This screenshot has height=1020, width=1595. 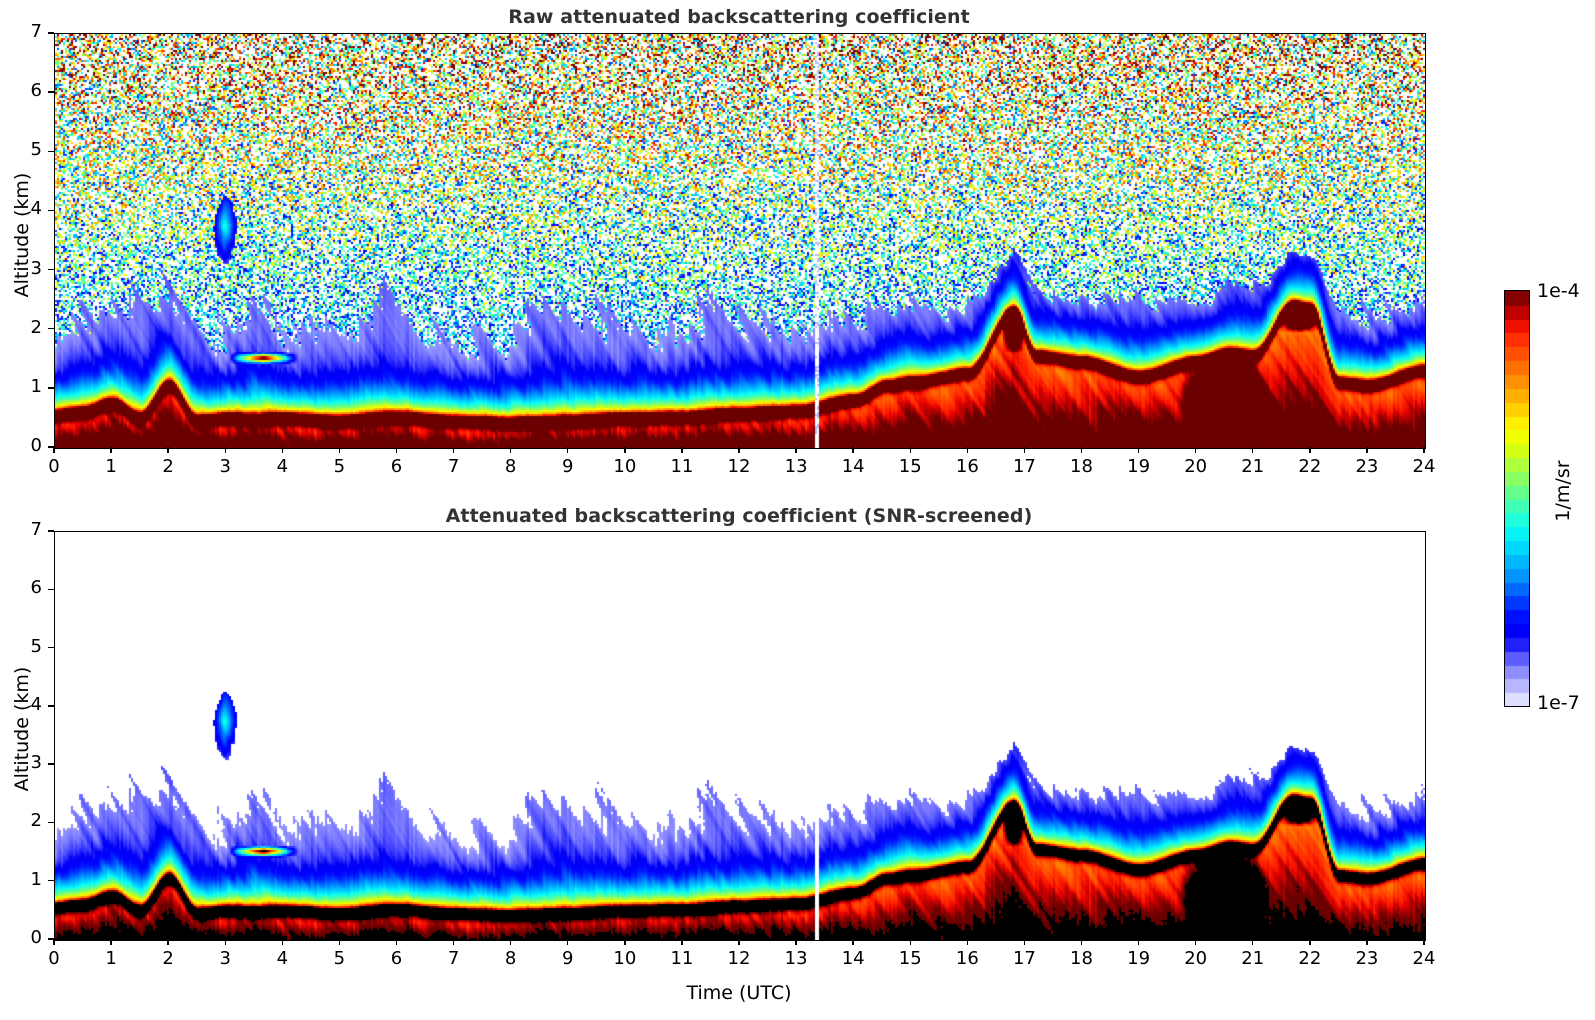 I want to click on colorbar, so click(x=1517, y=498).